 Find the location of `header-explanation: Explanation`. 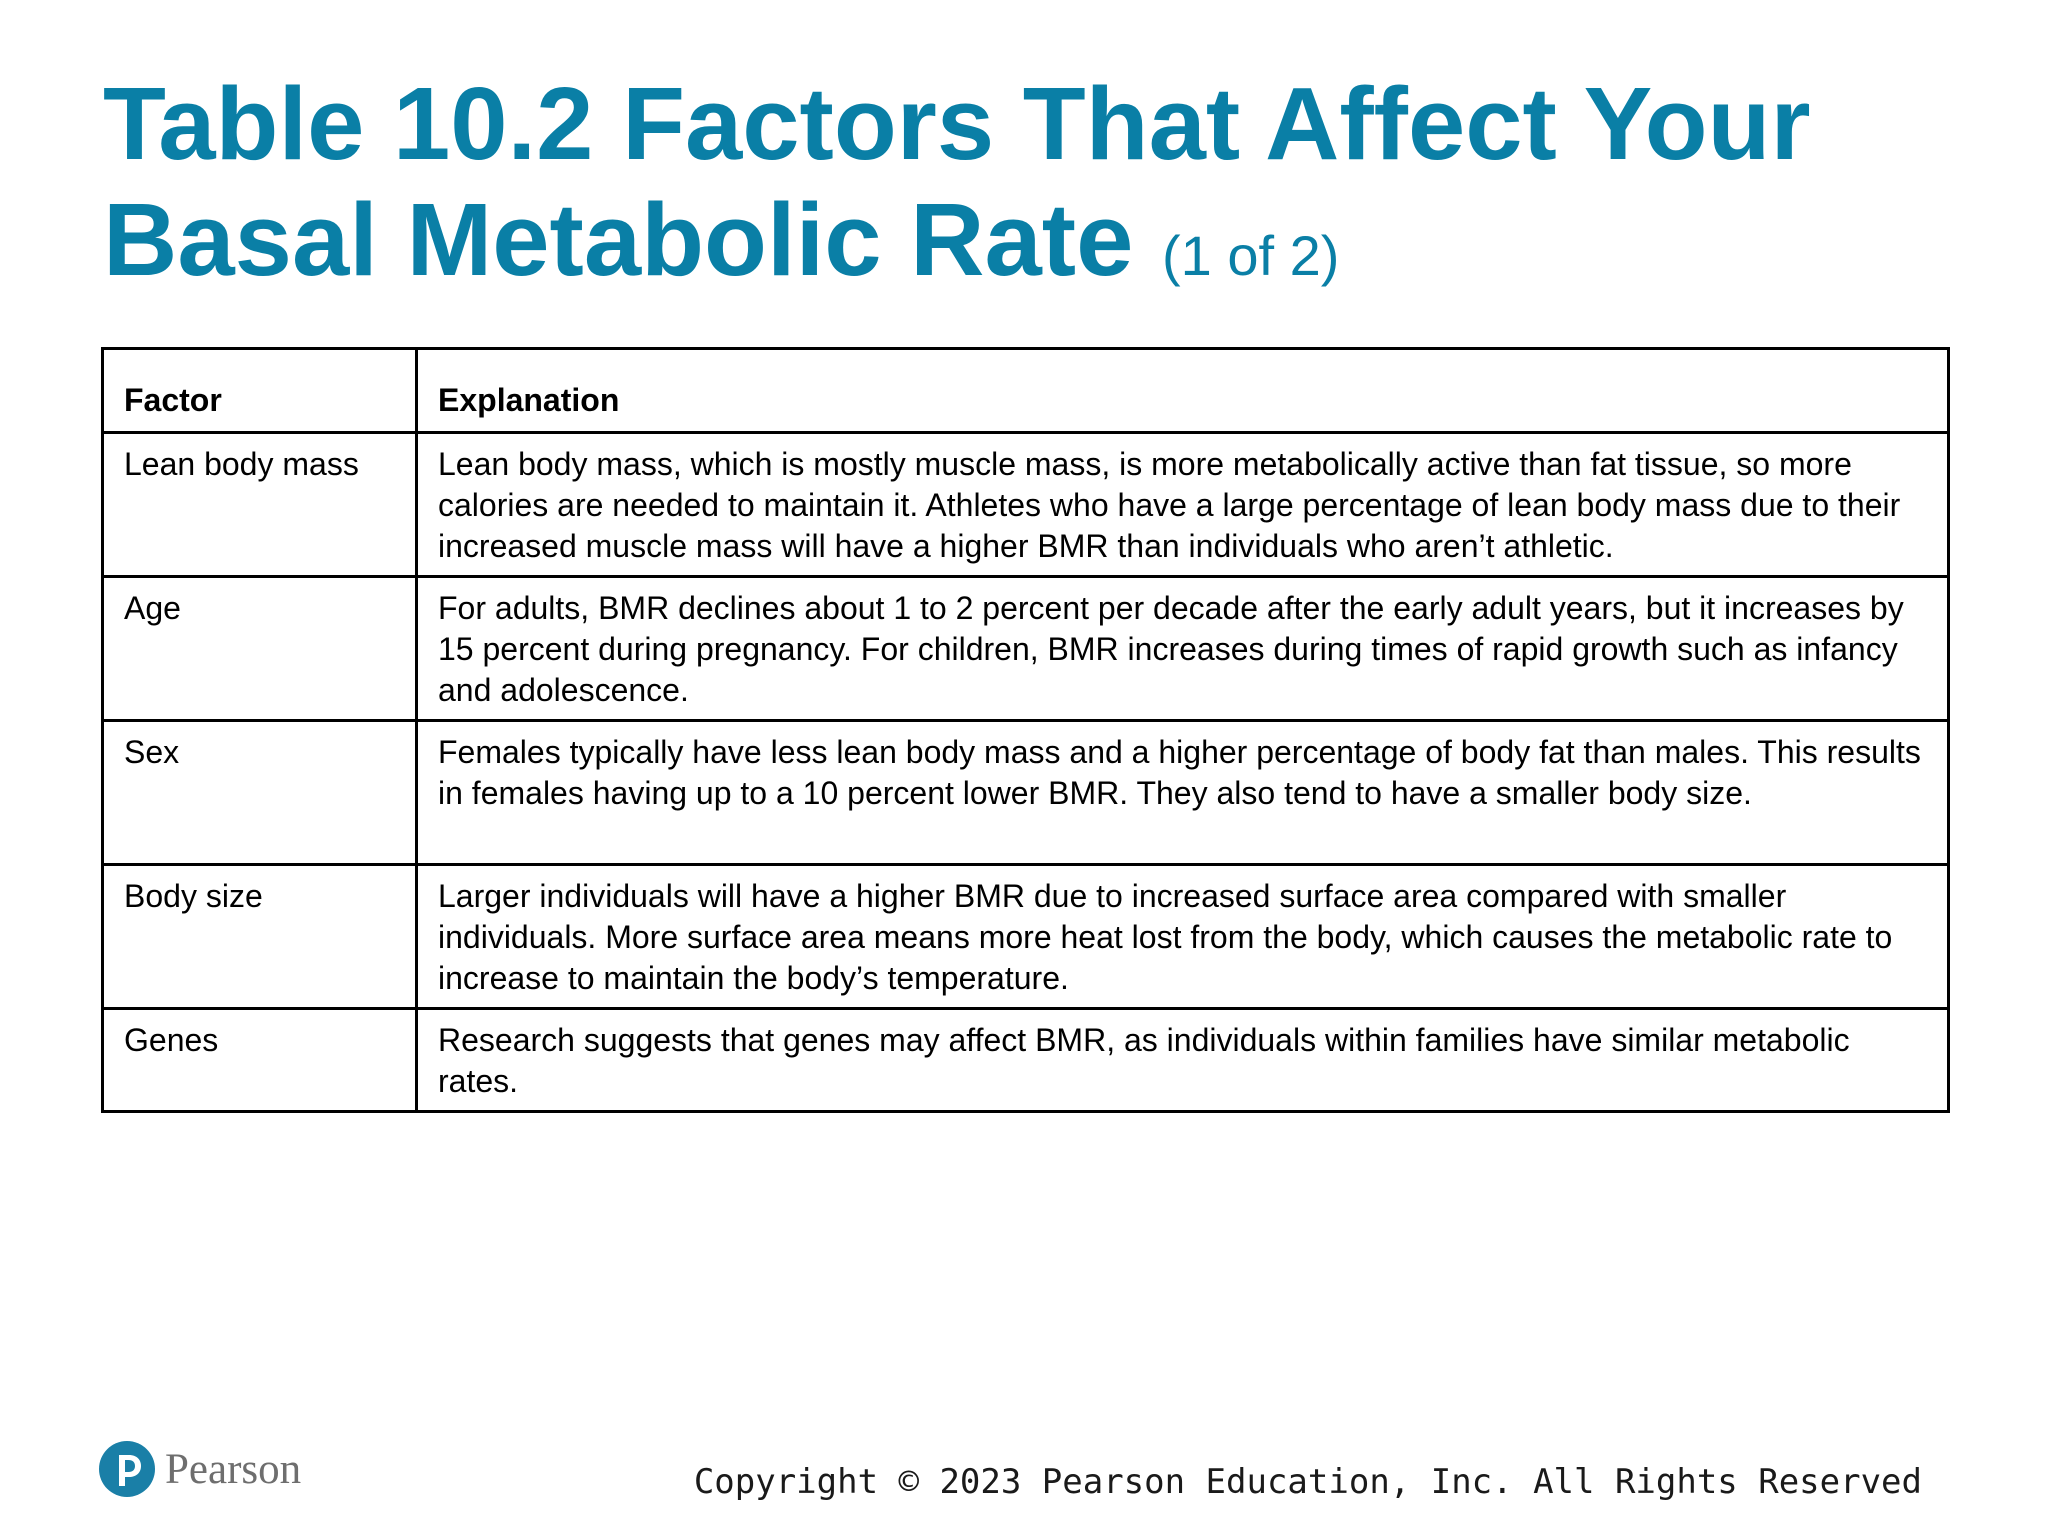

header-explanation: Explanation is located at coordinates (1182, 390).